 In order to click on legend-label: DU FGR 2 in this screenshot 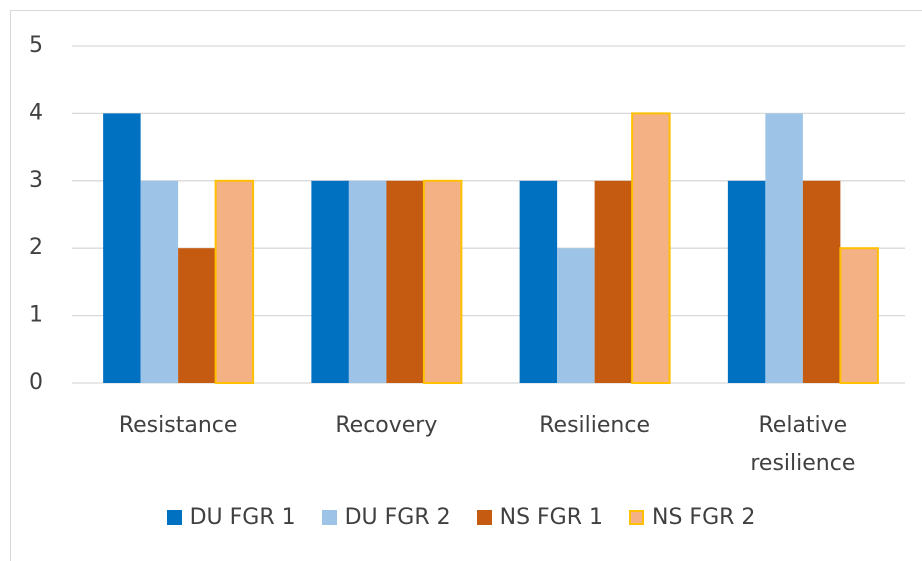, I will do `click(397, 517)`.